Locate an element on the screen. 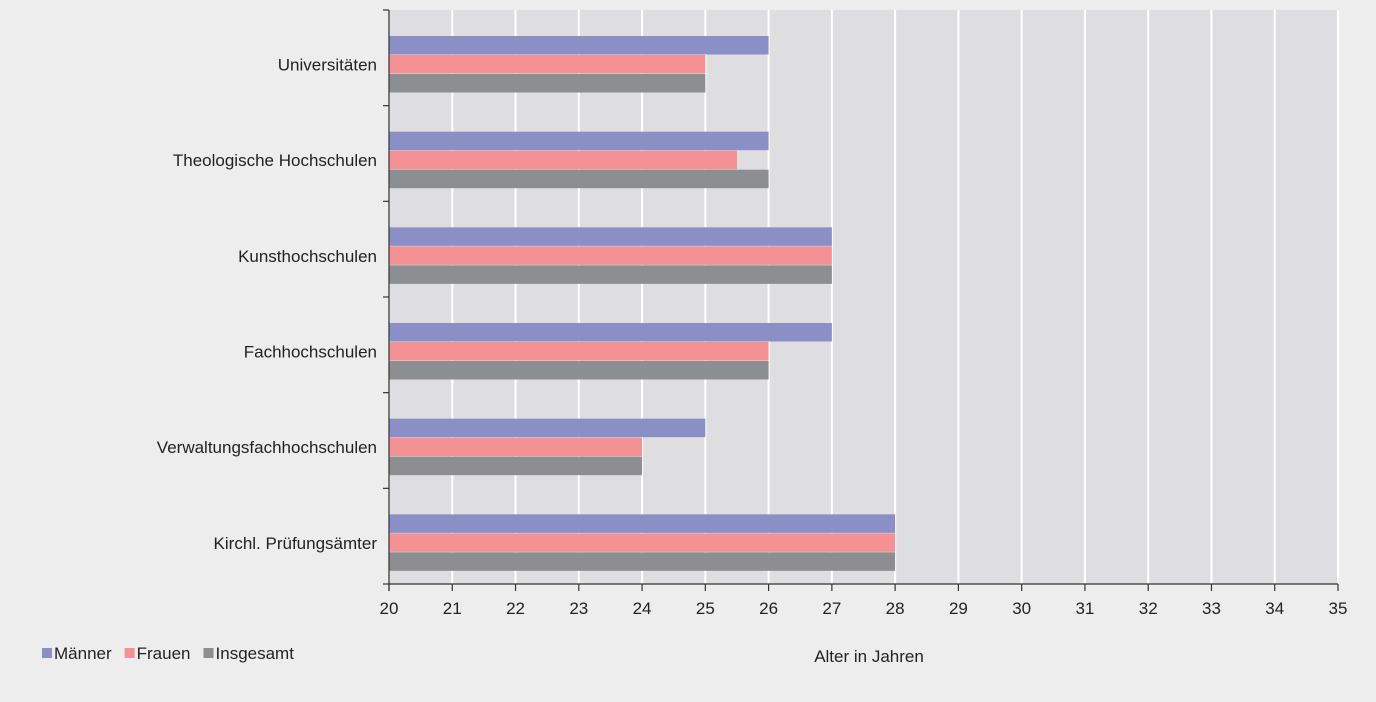 The height and width of the screenshot is (702, 1376). bar-männer-5 is located at coordinates (547, 428).